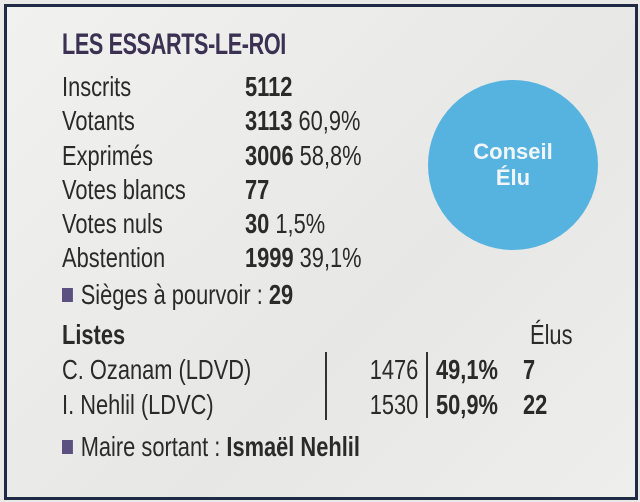 The image size is (640, 502). I want to click on seats-line: Sièges à pourvoir : 29, so click(177, 295).